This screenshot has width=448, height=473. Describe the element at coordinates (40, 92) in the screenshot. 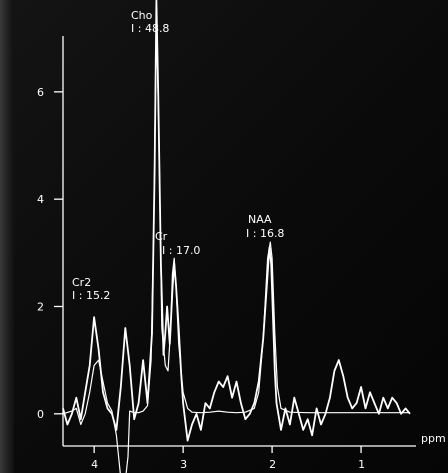

I see `y-tick-label: 6` at that location.